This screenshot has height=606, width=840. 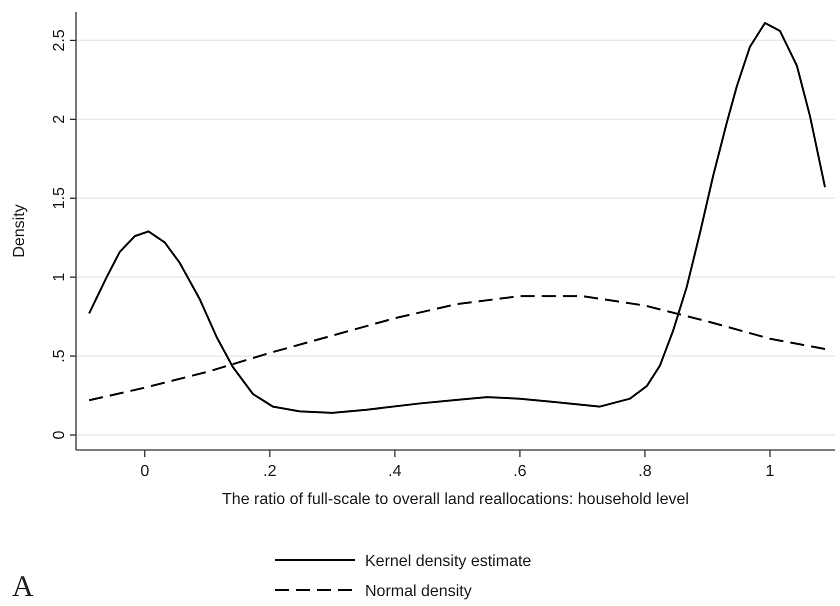 I want to click on x-tick-label: .2, so click(x=270, y=471).